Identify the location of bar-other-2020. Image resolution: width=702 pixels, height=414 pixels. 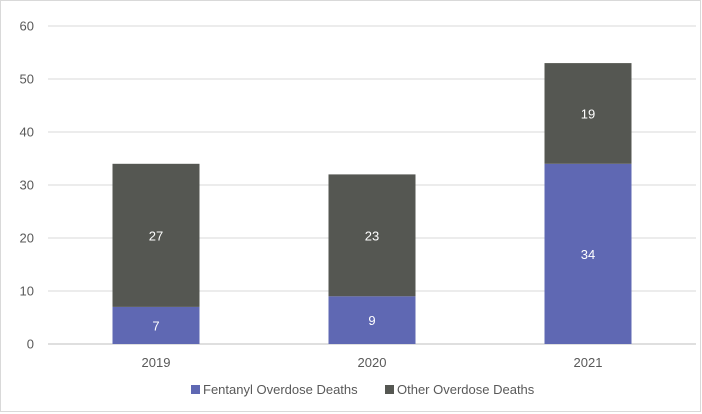
(372, 235).